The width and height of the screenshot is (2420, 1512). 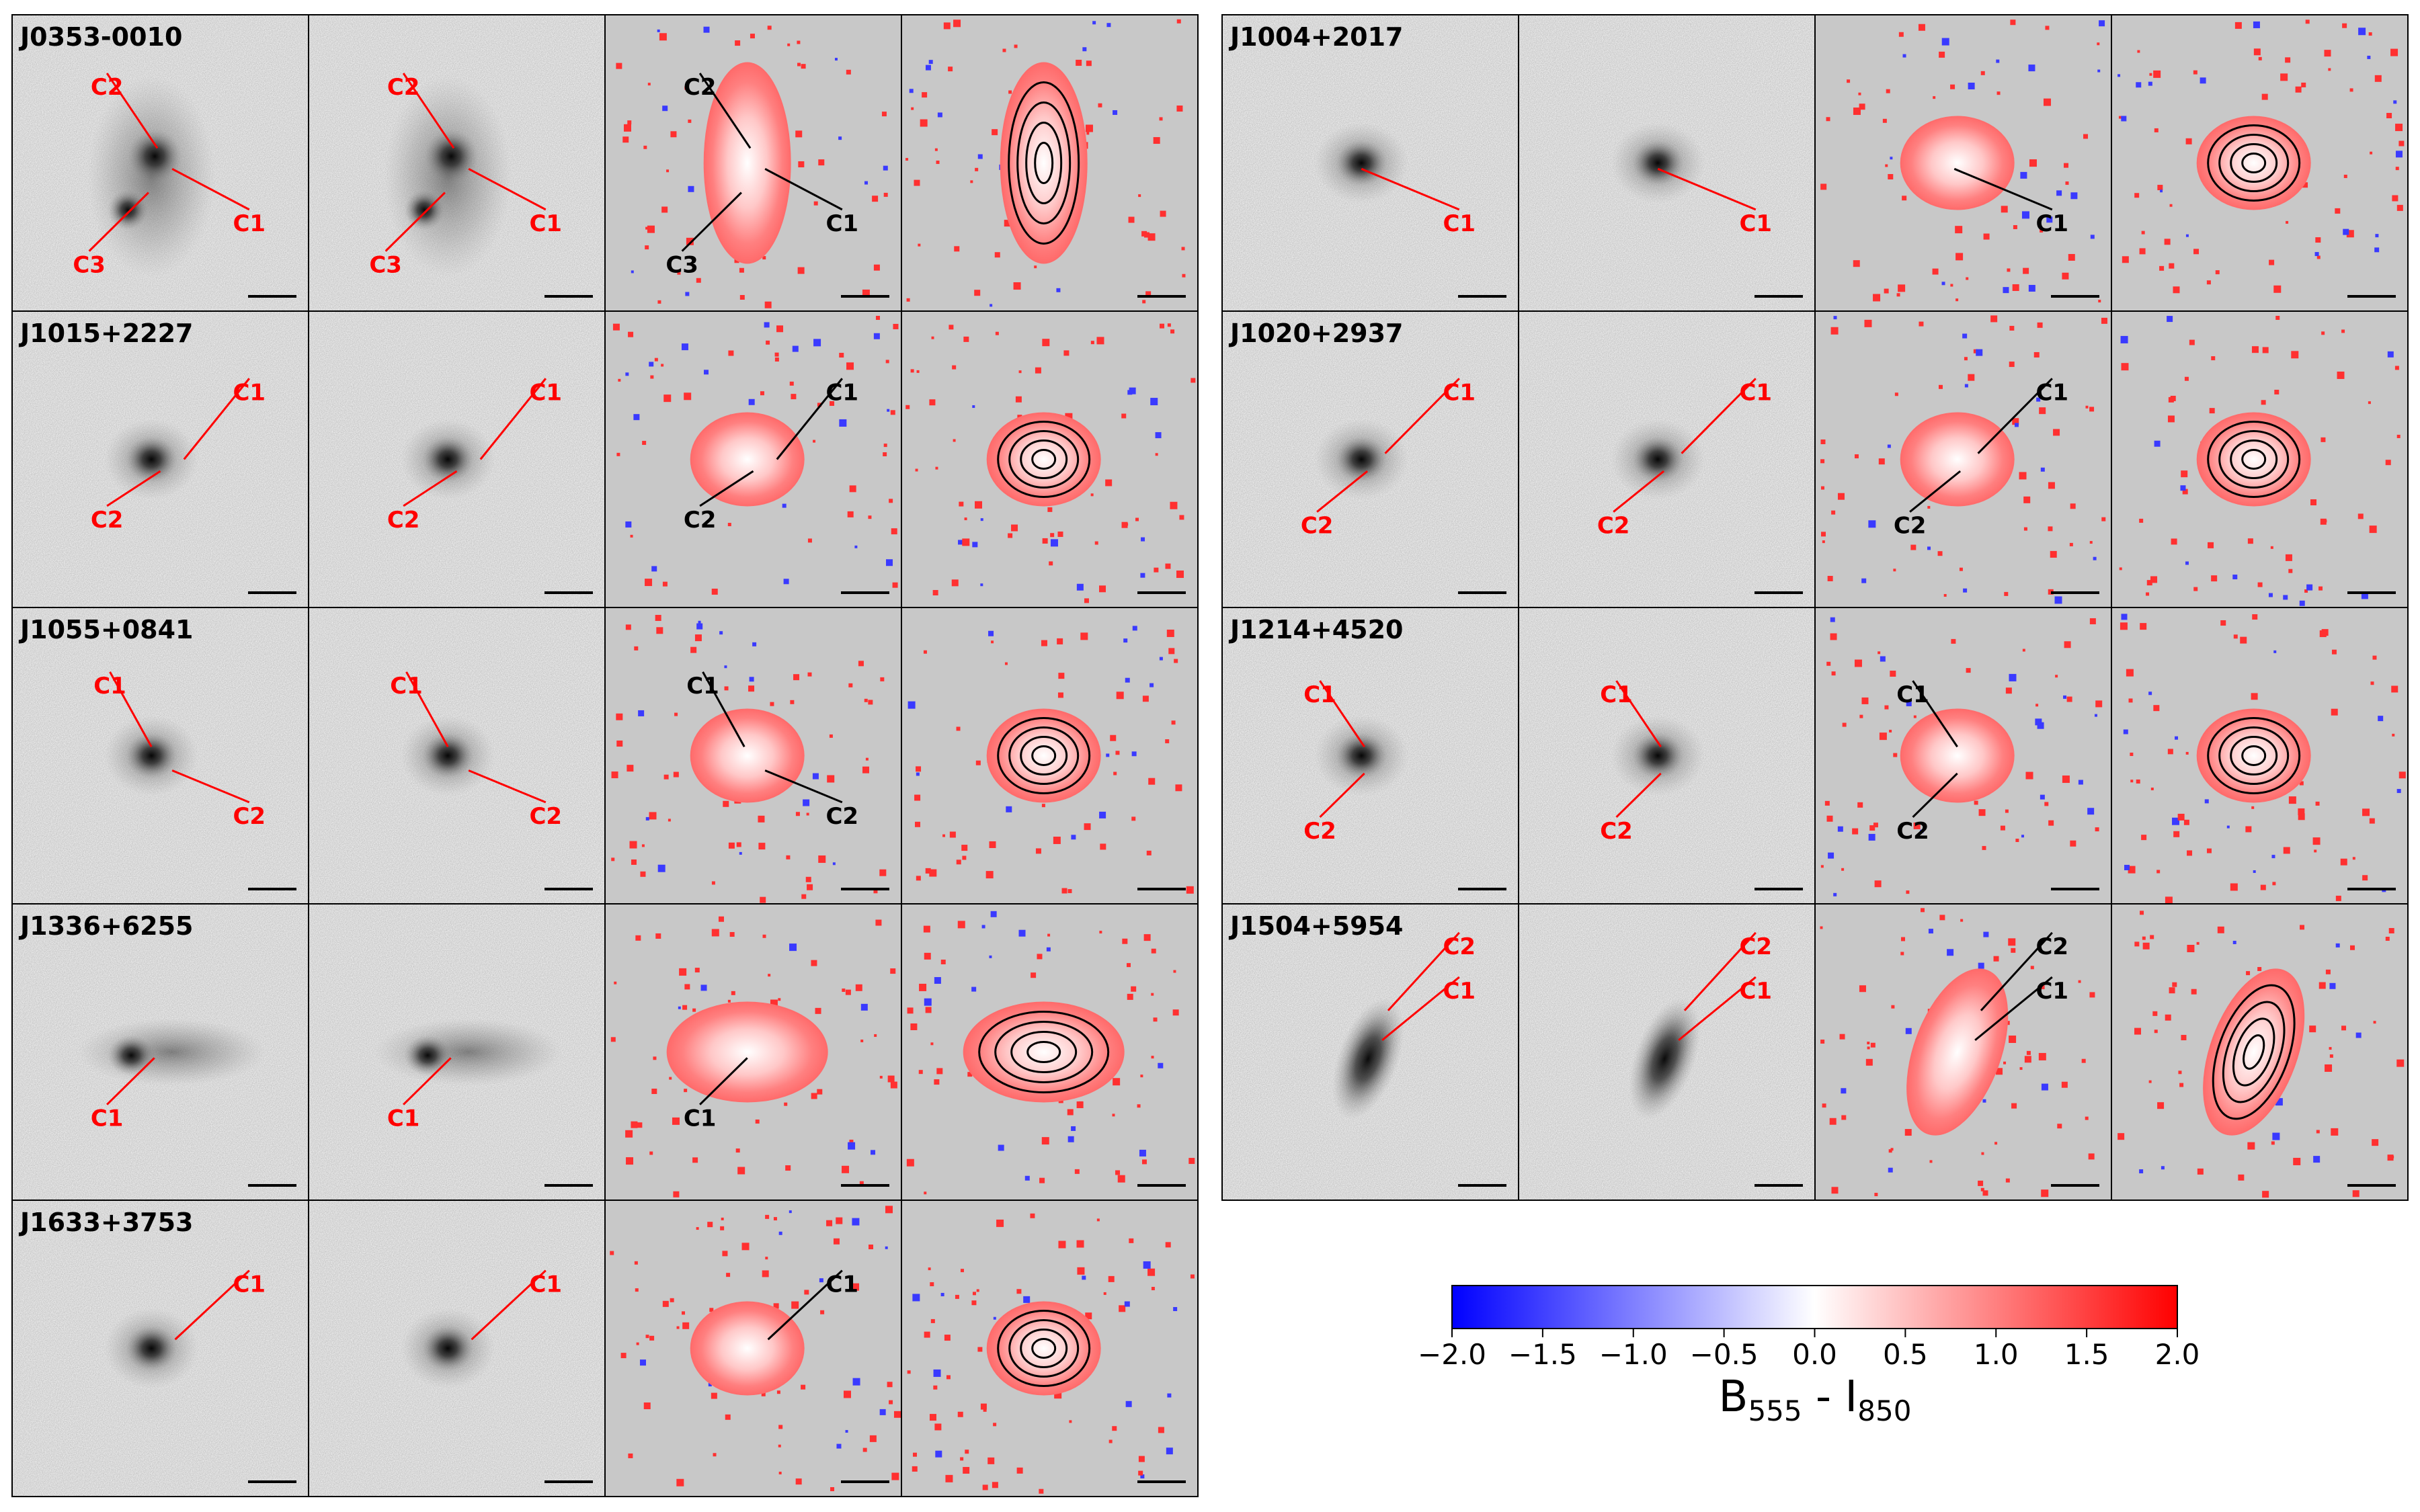 I want to click on clump-label: C2, so click(x=1318, y=526).